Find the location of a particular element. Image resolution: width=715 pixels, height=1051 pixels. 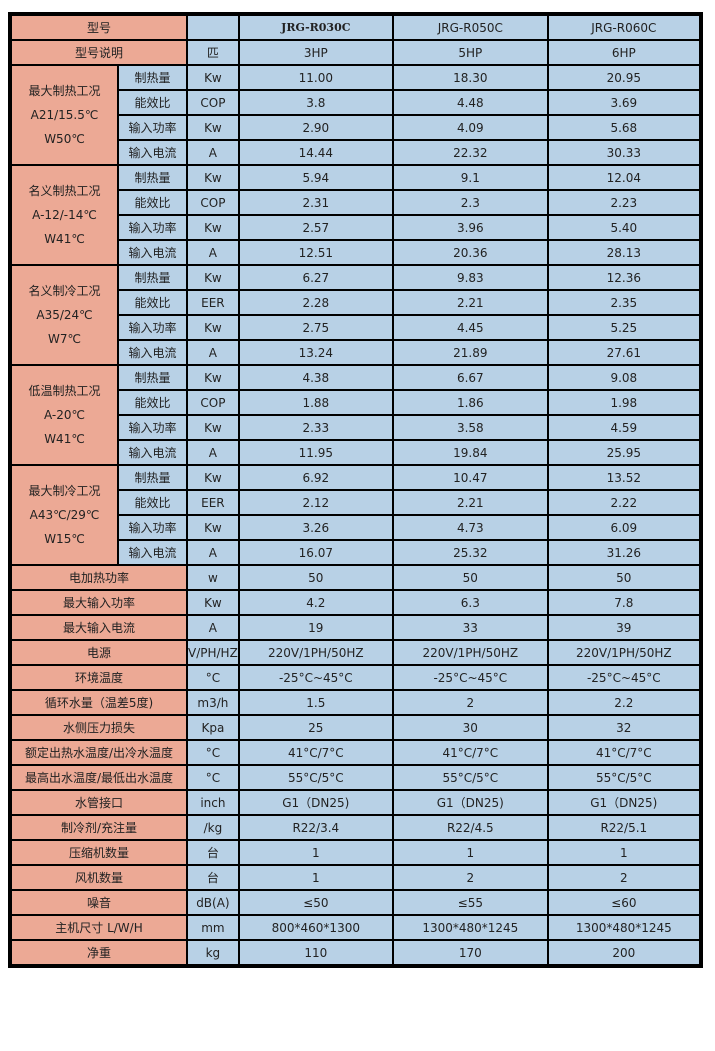

cell-value: G1（DN25) is located at coordinates (624, 802).